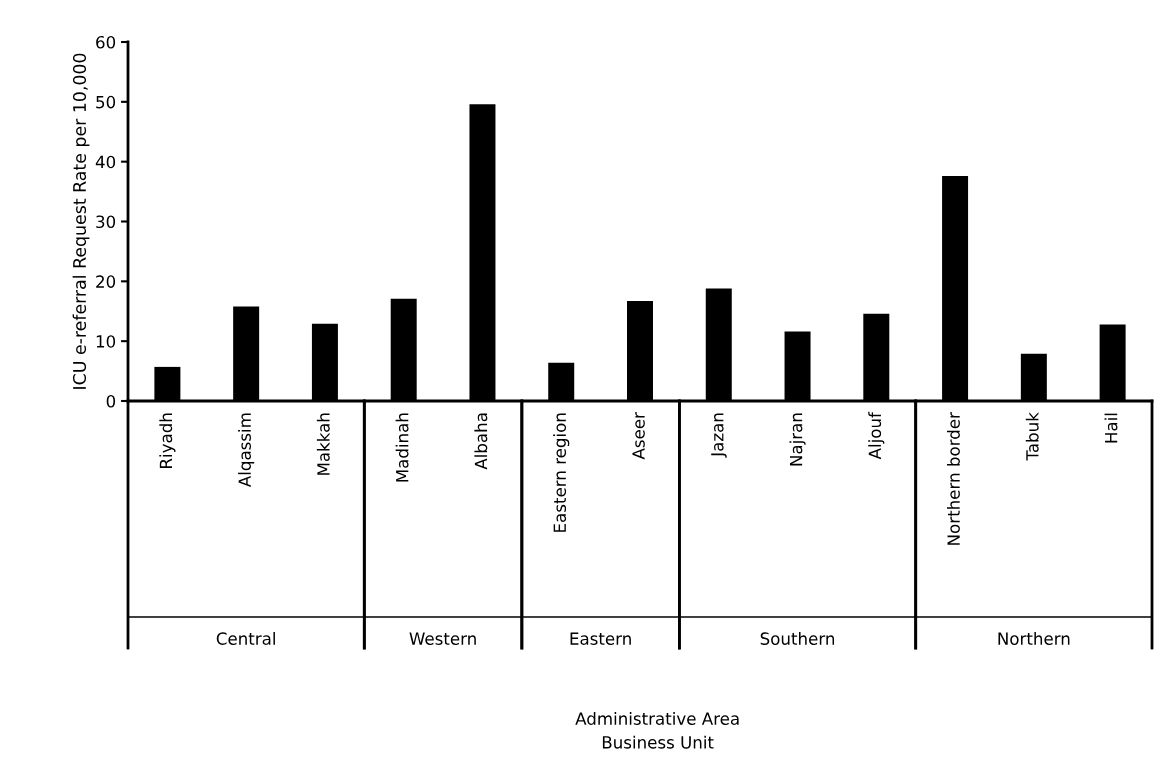 This screenshot has width=1176, height=781. I want to click on y-tick-label: 10, so click(106, 341).